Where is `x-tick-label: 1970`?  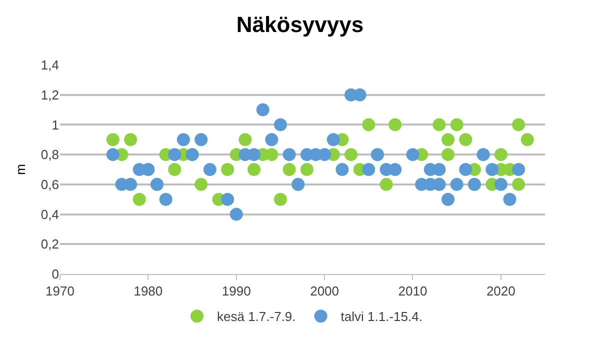 x-tick-label: 1970 is located at coordinates (60, 291).